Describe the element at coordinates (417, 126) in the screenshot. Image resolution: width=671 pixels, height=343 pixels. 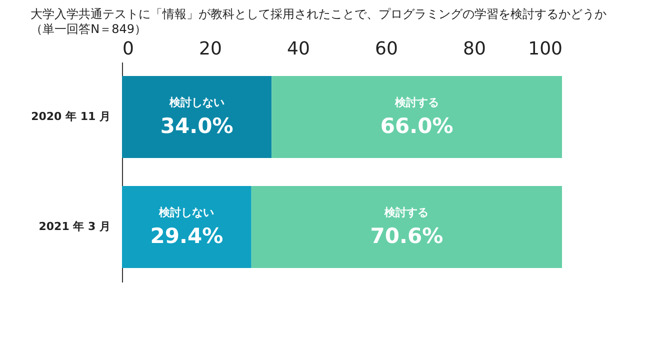
I see `data-label: 66.0%` at that location.